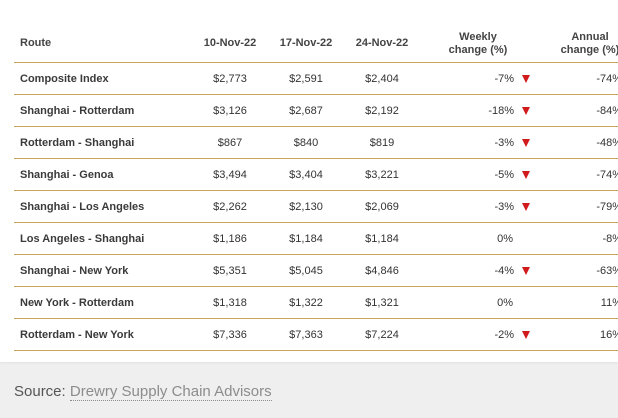 The image size is (618, 418). I want to click on rate-cell-date-2: $3,404, so click(306, 174).